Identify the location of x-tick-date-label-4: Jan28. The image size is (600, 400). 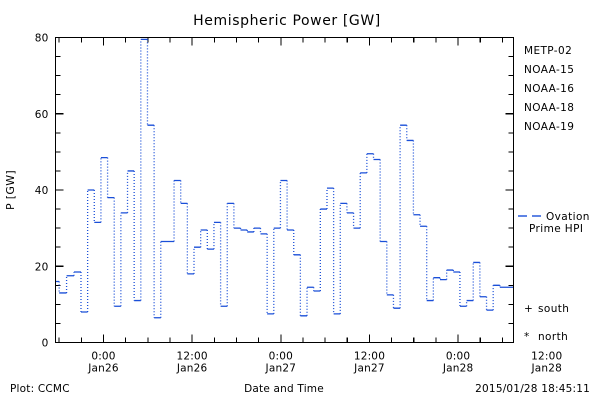
(458, 369).